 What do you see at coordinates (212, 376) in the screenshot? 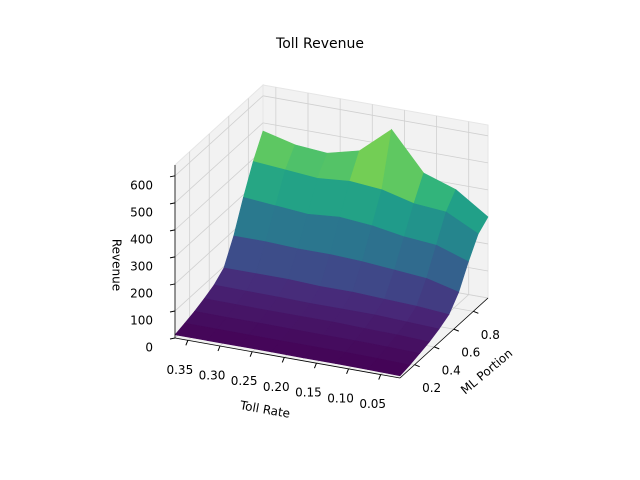
I see `x-tick-label: 0.30` at bounding box center [212, 376].